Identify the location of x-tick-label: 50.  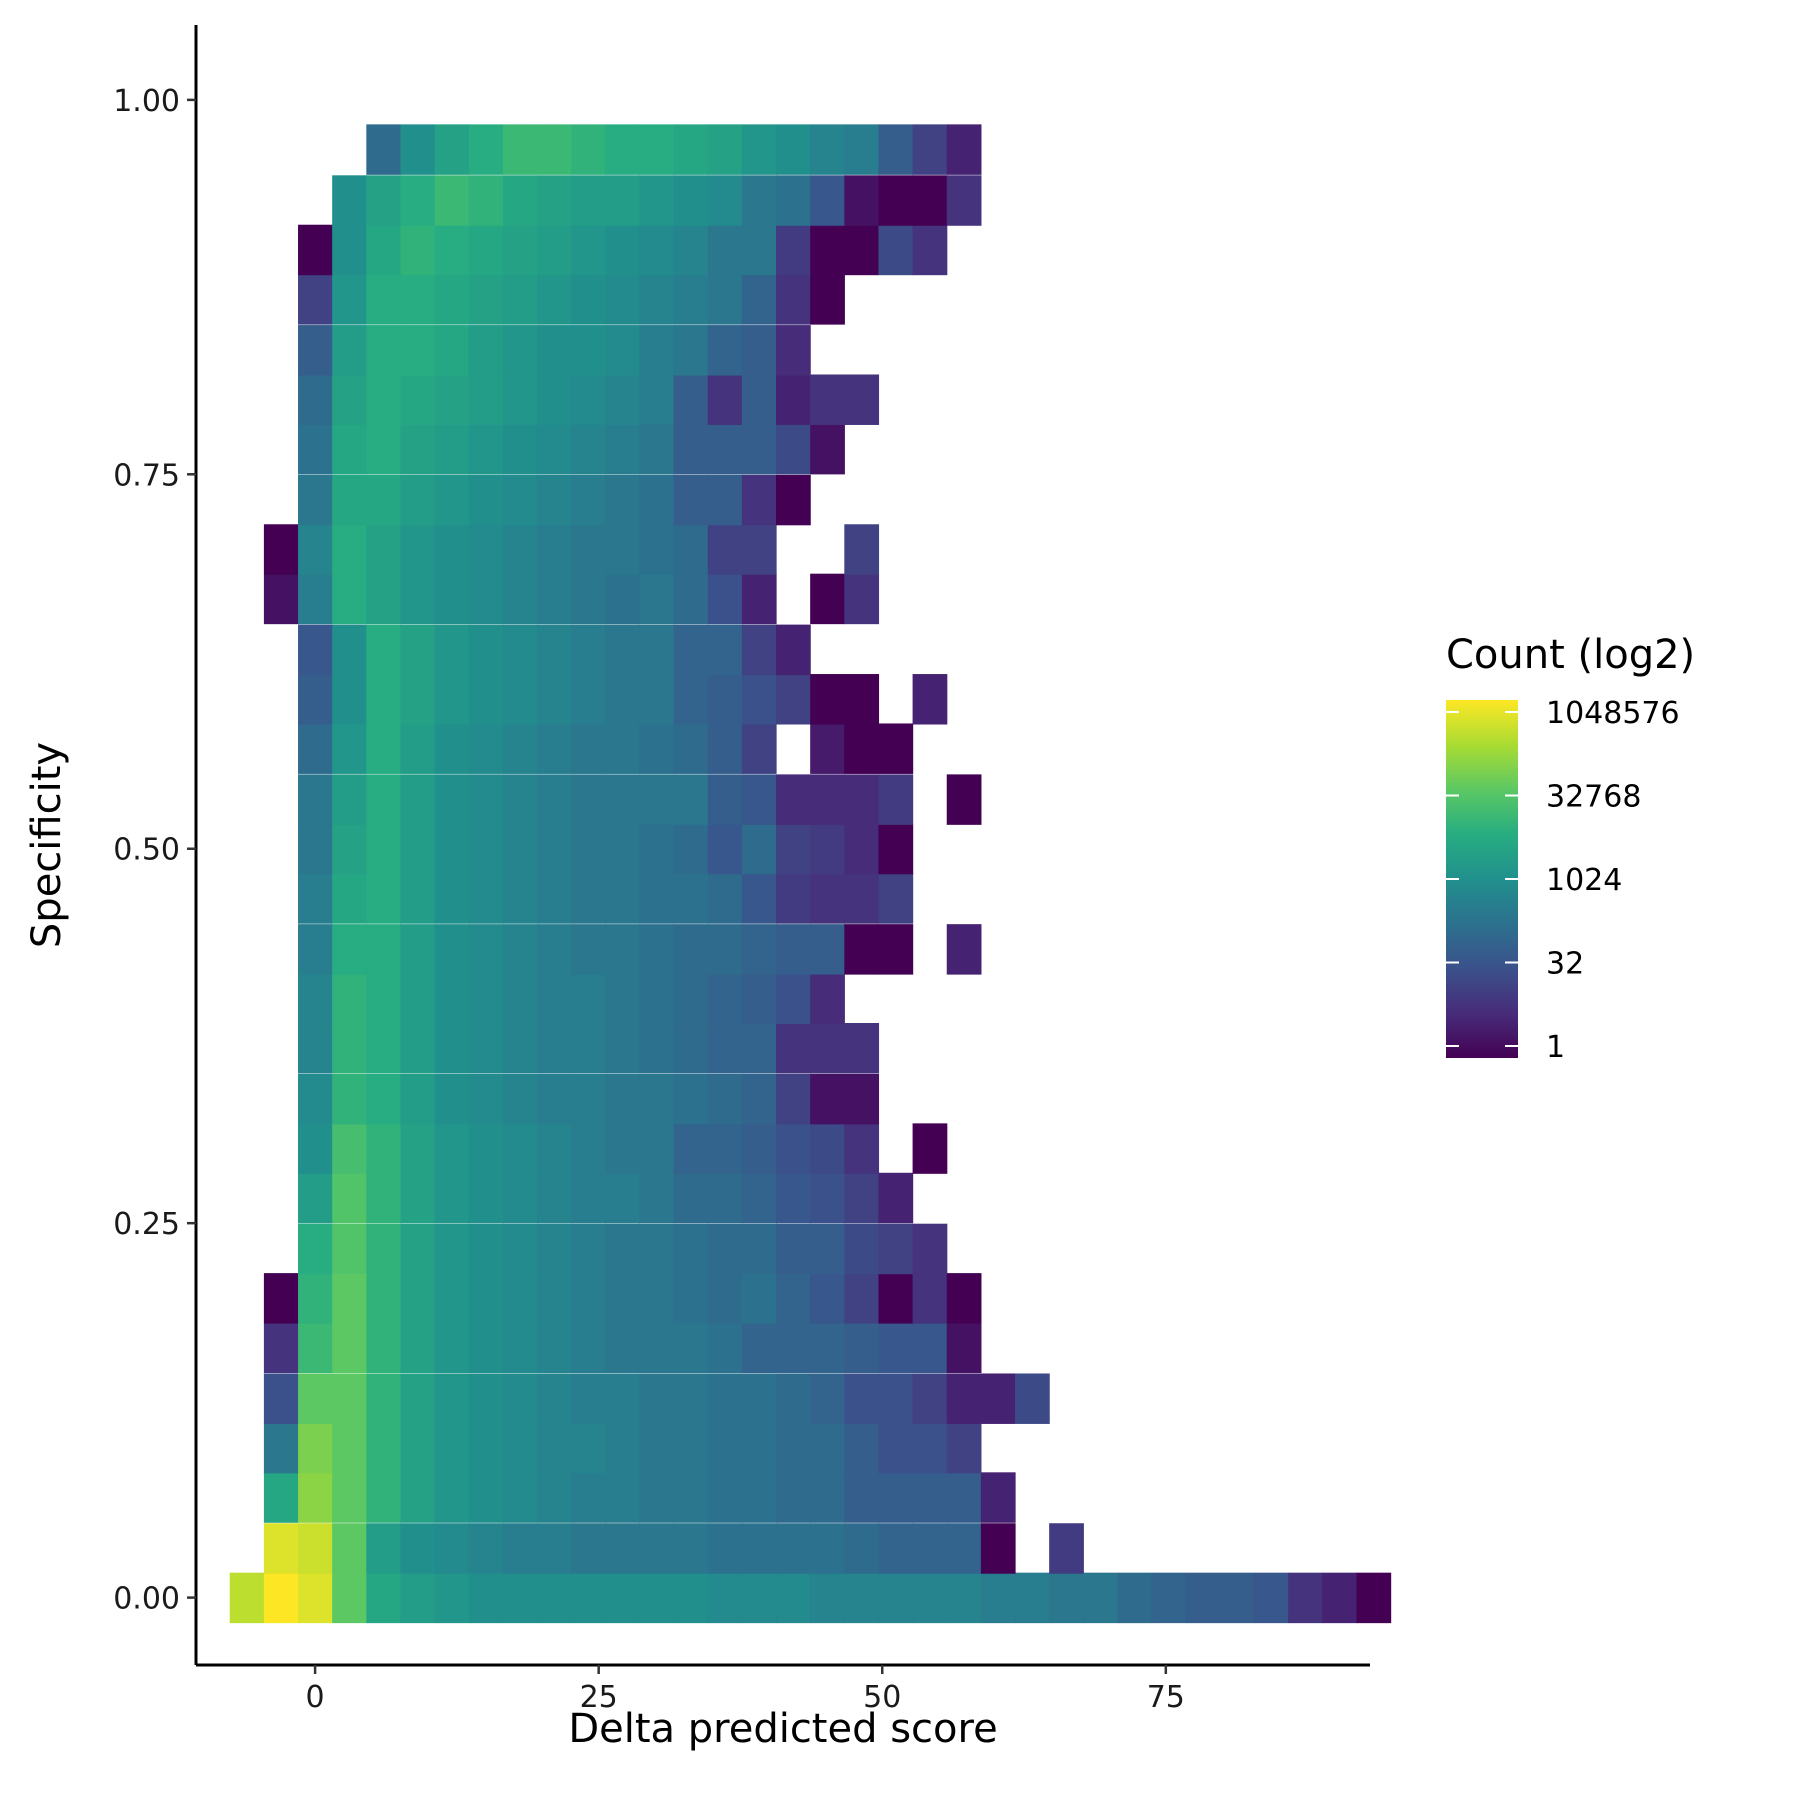
(882, 1697).